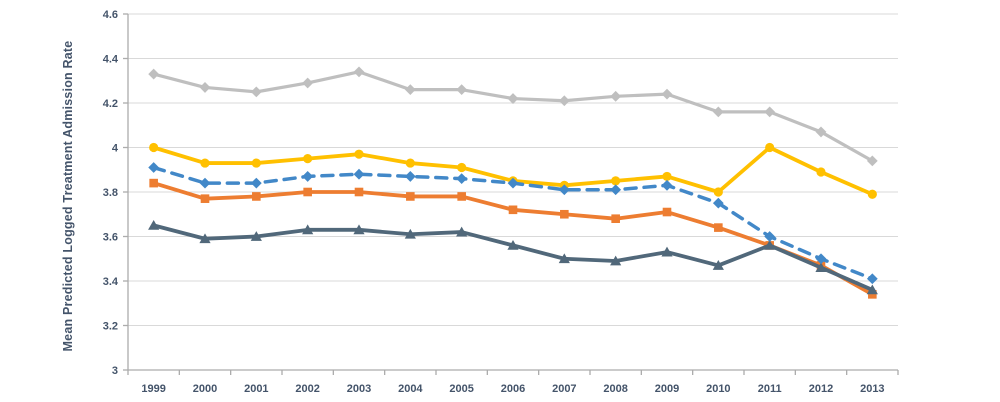  Describe the element at coordinates (205, 389) in the screenshot. I see `xtick-label: 2000` at that location.